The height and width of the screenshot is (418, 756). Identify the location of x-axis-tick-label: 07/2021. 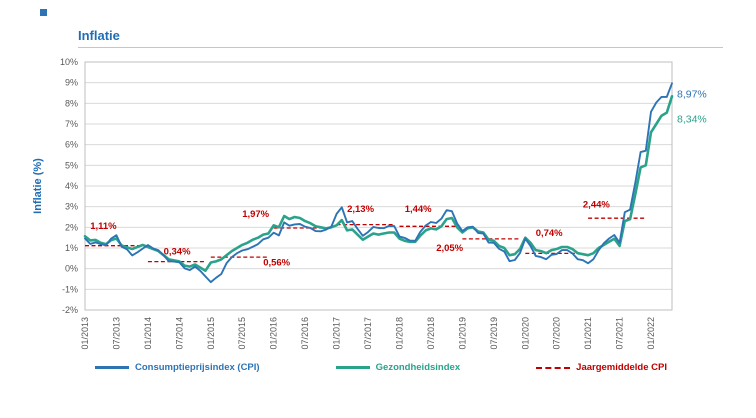
(620, 333).